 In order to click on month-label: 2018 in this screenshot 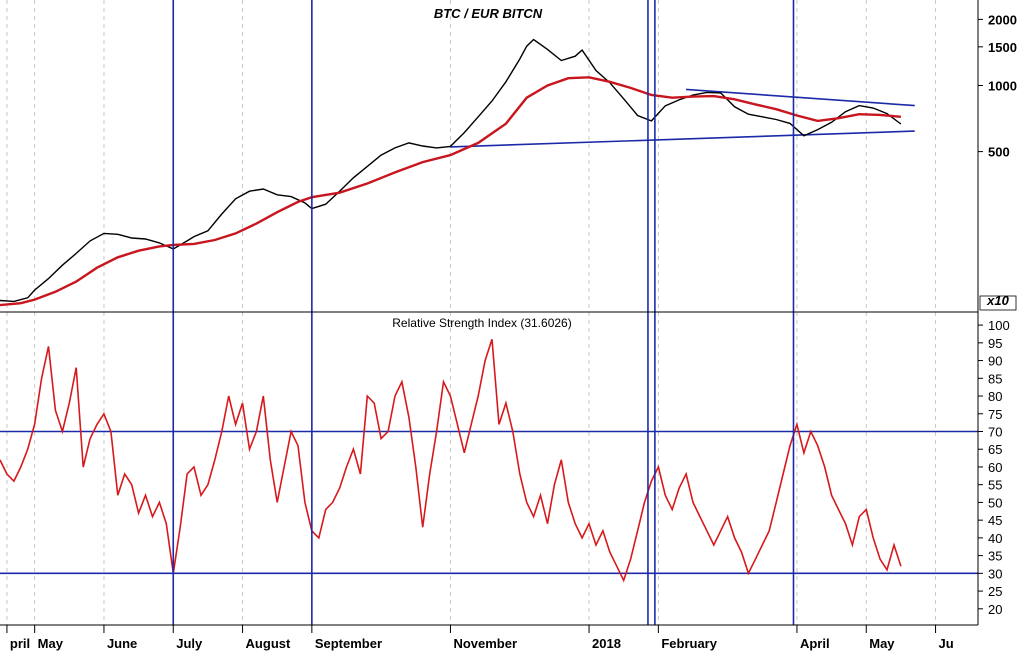, I will do `click(606, 643)`.